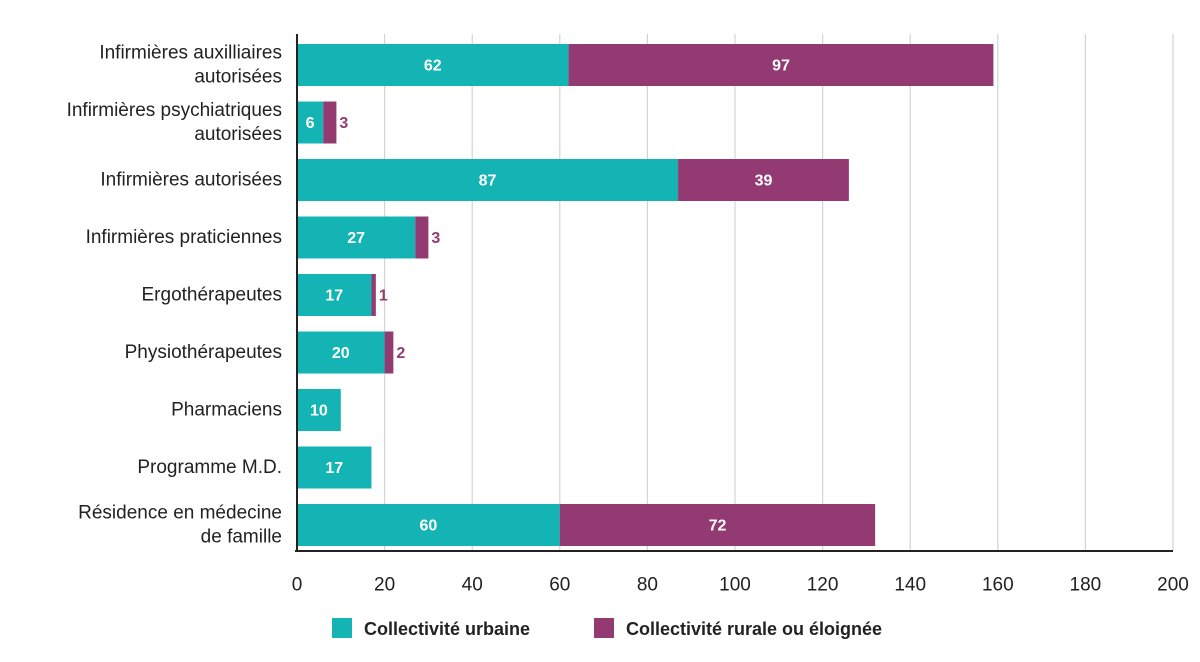  Describe the element at coordinates (203, 352) in the screenshot. I see `category-label: Physiothérapeutes` at that location.